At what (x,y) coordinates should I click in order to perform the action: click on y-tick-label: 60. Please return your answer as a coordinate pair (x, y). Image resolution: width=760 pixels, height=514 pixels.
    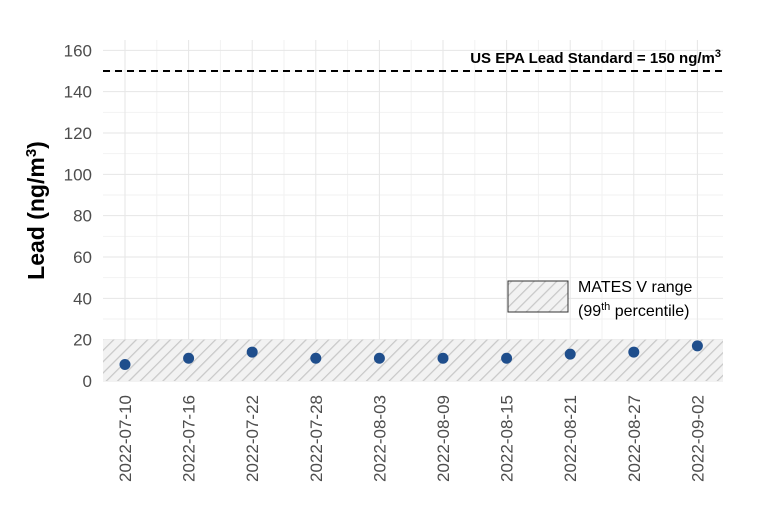
    Looking at the image, I should click on (82, 257).